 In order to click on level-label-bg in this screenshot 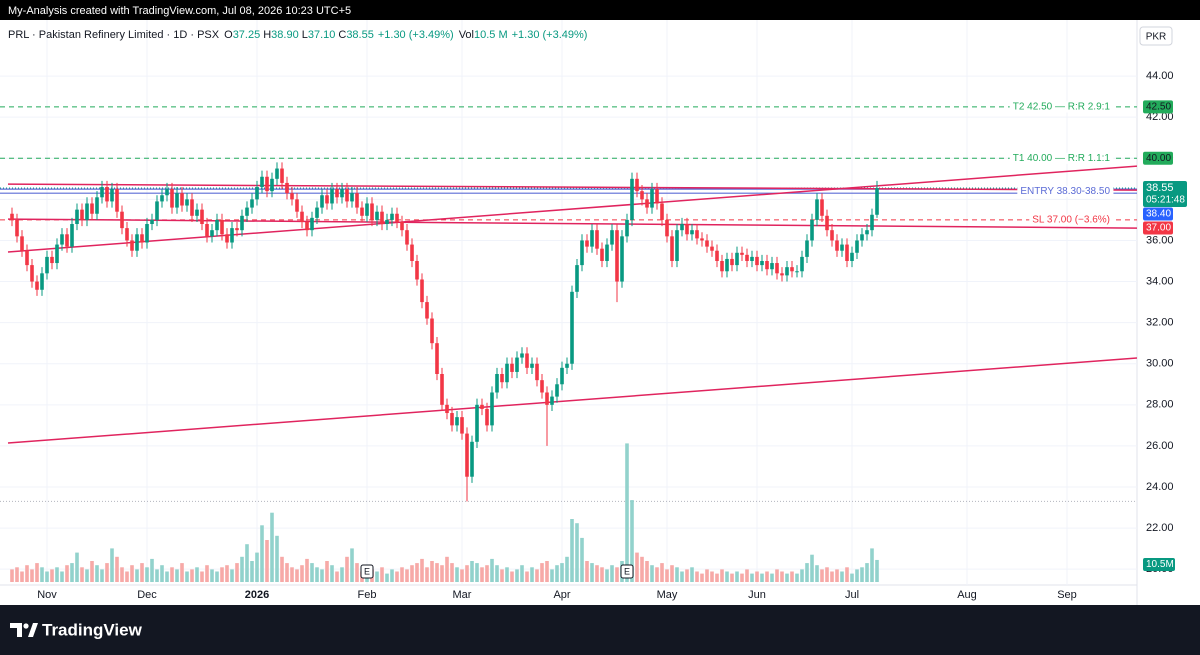, I will do `click(1061, 107)`.